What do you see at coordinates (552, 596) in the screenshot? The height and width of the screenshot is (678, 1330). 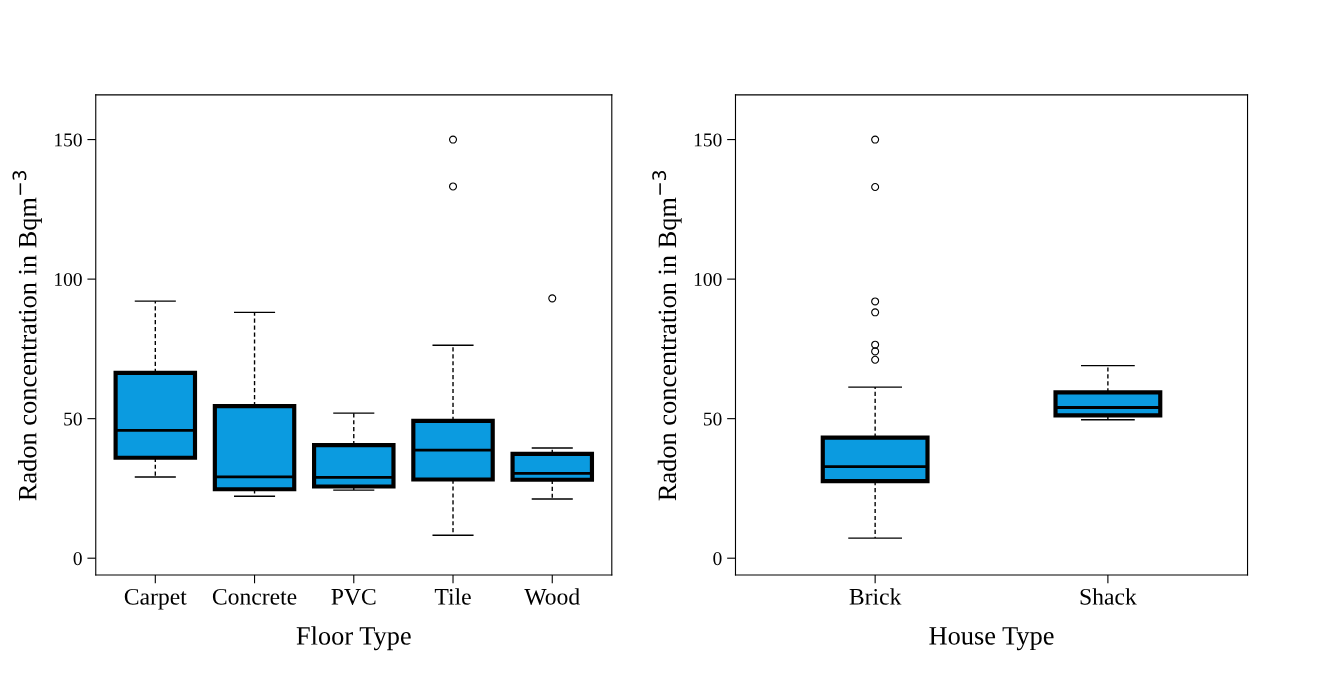 I see `x-tick-label: Wood` at bounding box center [552, 596].